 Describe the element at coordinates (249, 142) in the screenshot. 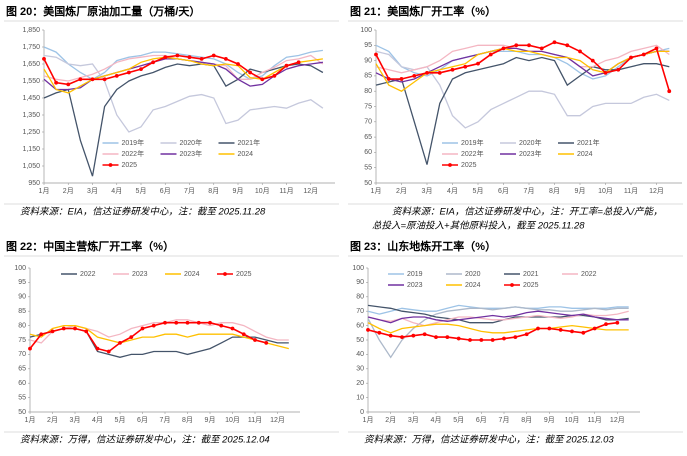

I see `legend-label: 2021年` at that location.